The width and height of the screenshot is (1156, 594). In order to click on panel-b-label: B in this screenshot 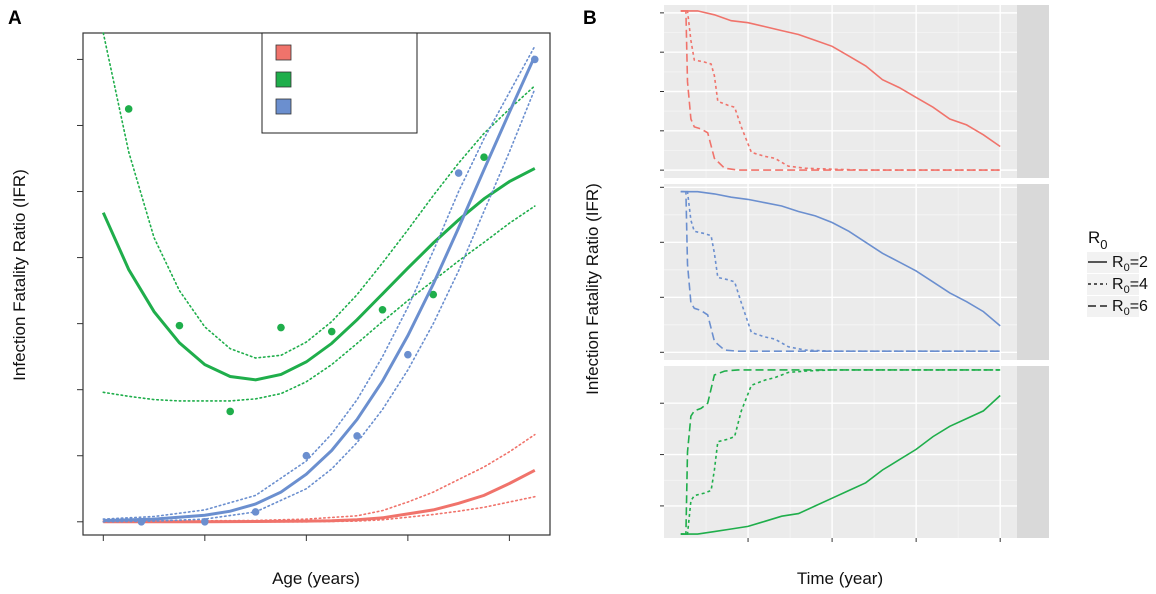, I will do `click(590, 18)`.